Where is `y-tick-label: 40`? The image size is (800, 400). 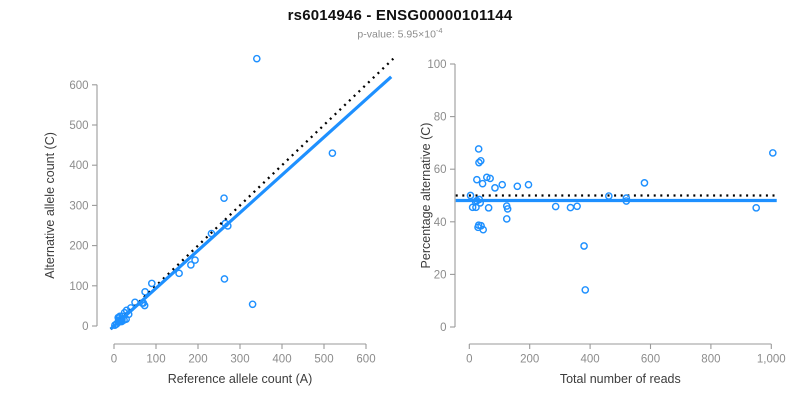
y-tick-label: 40 is located at coordinates (440, 223).